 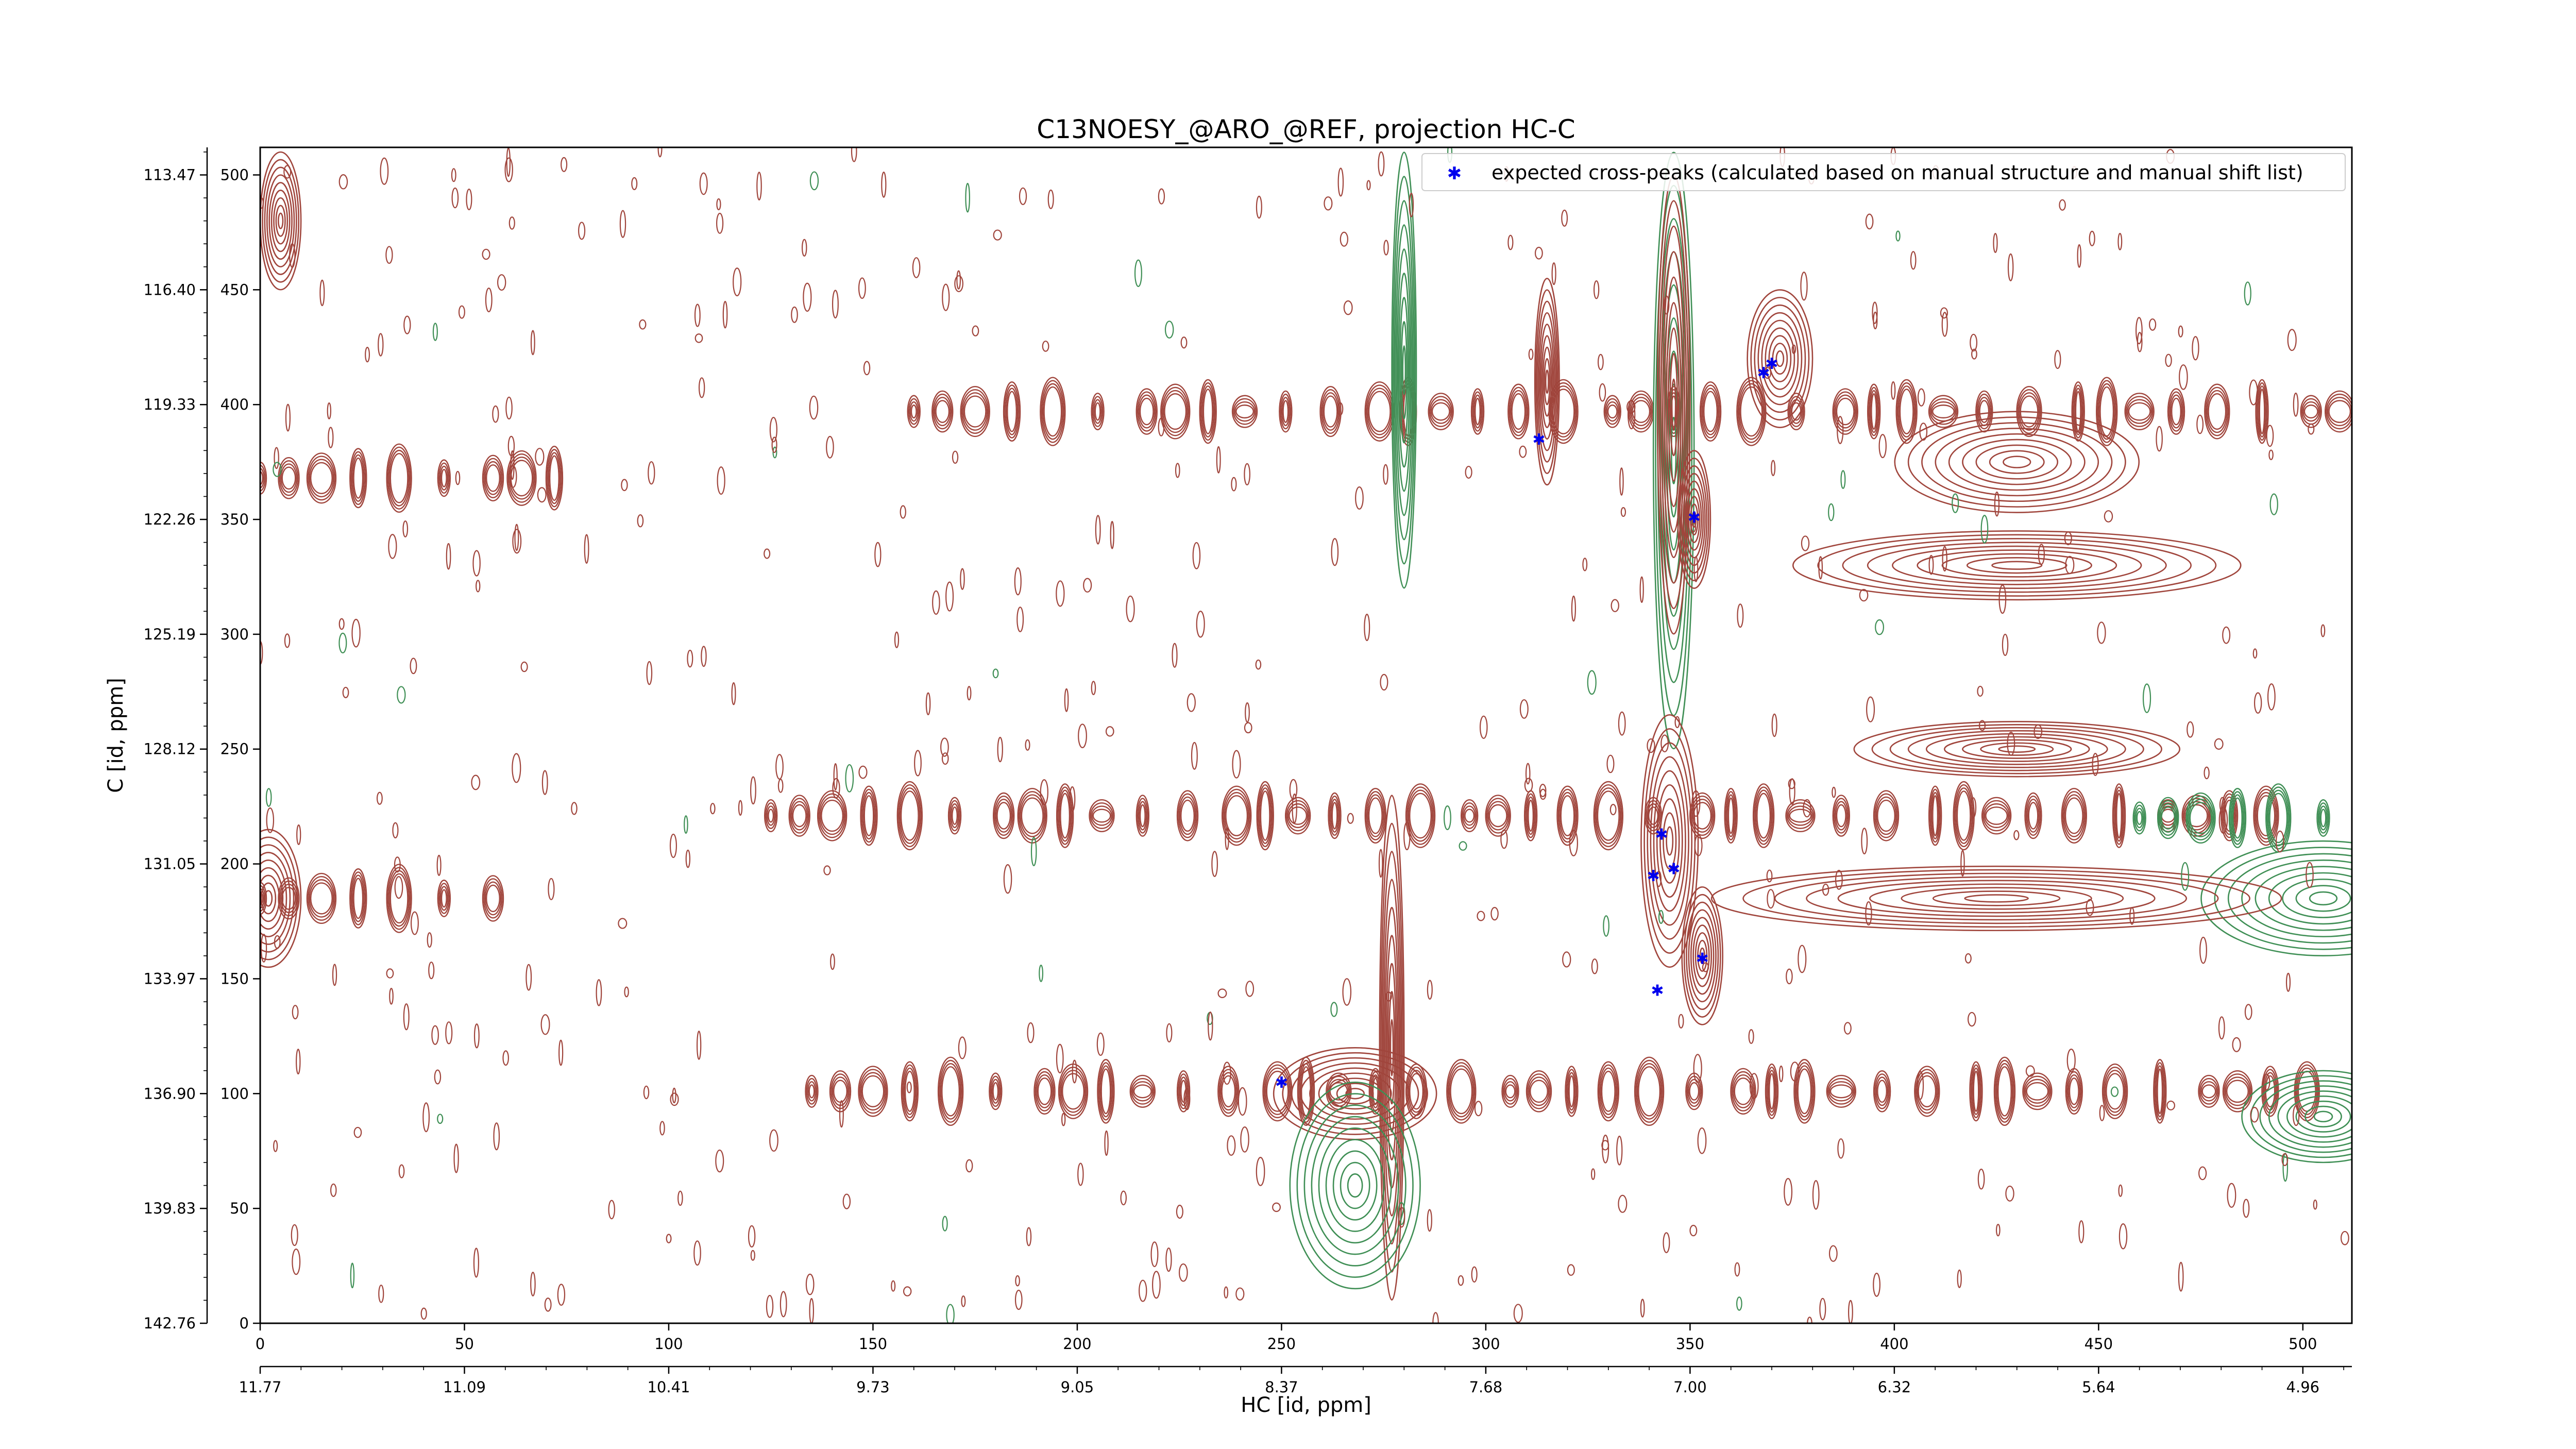 I want to click on x-ppm-tick-label: 10.41, so click(x=668, y=1387).